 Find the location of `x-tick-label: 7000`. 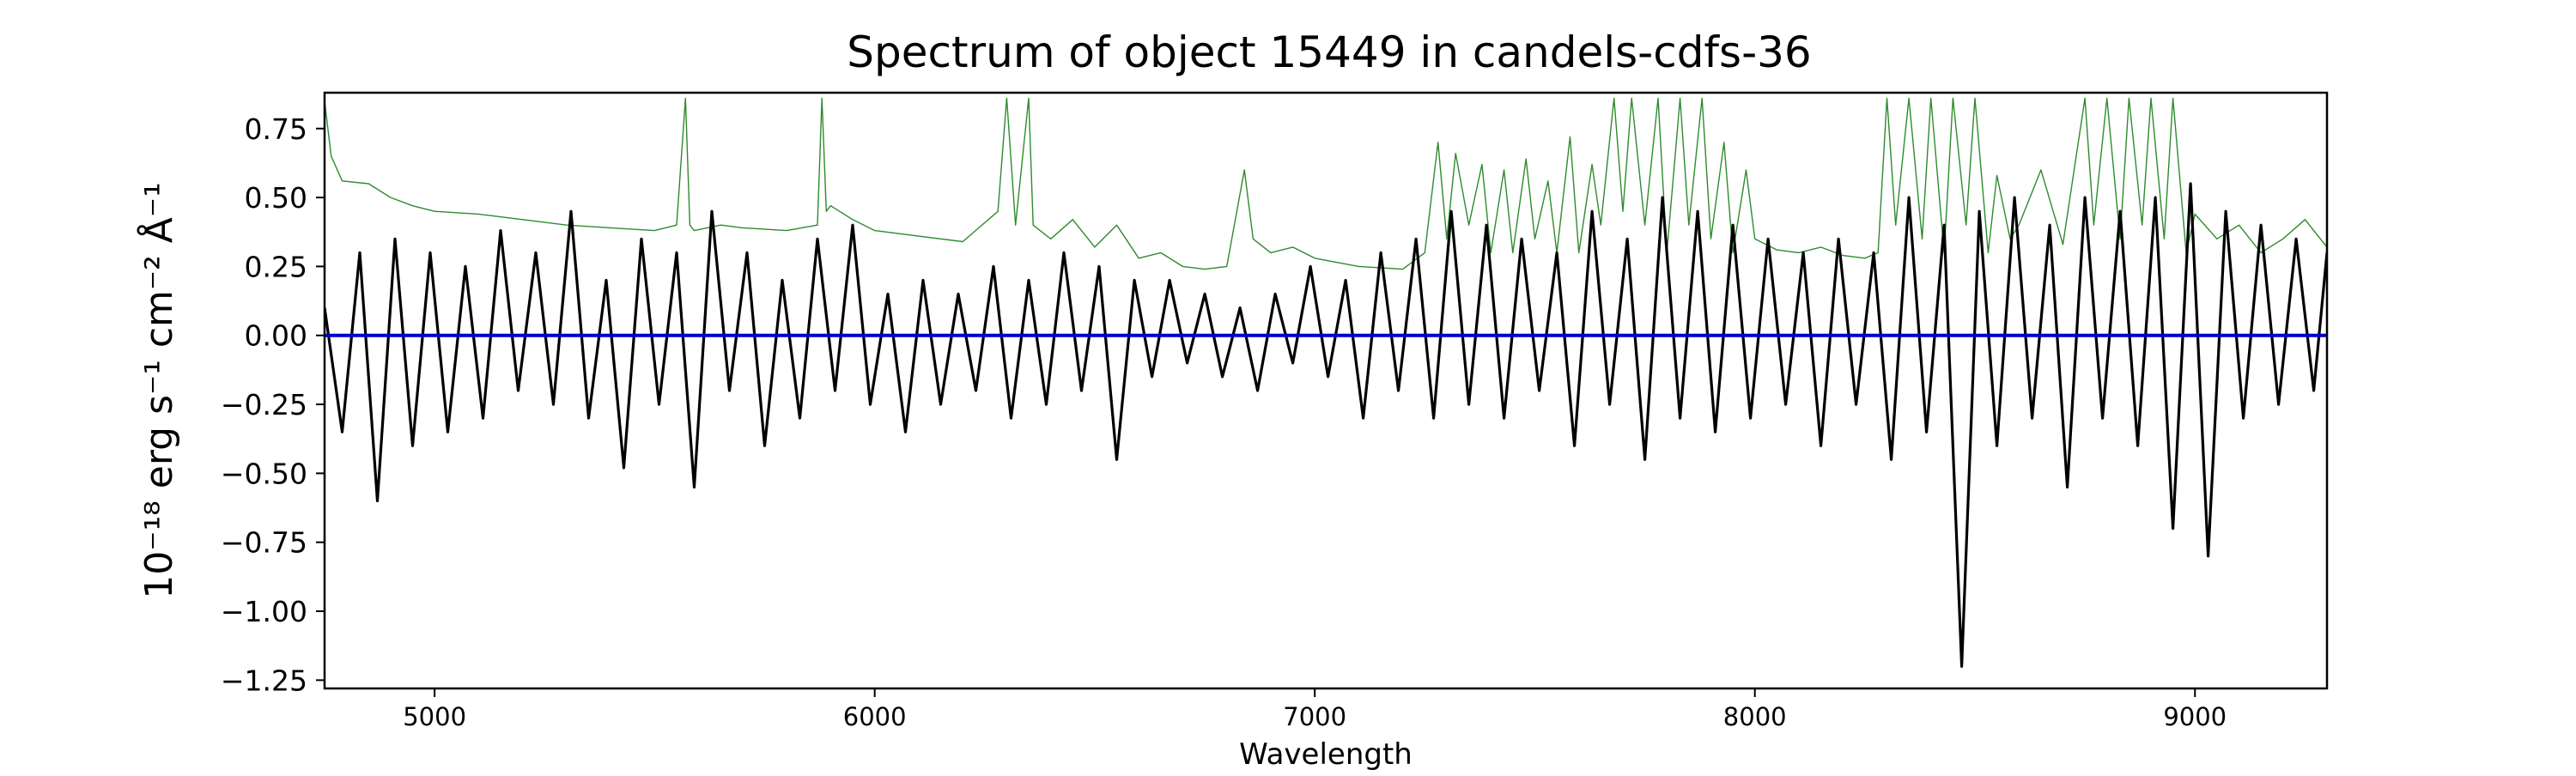

x-tick-label: 7000 is located at coordinates (1314, 716).